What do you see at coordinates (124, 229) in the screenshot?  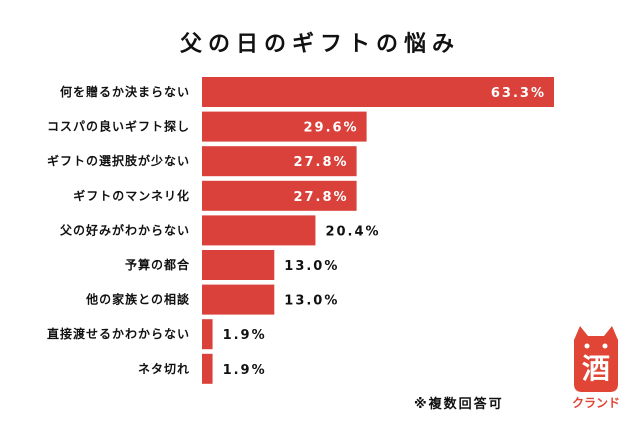 I see `category-label: 父の好みがわからない` at bounding box center [124, 229].